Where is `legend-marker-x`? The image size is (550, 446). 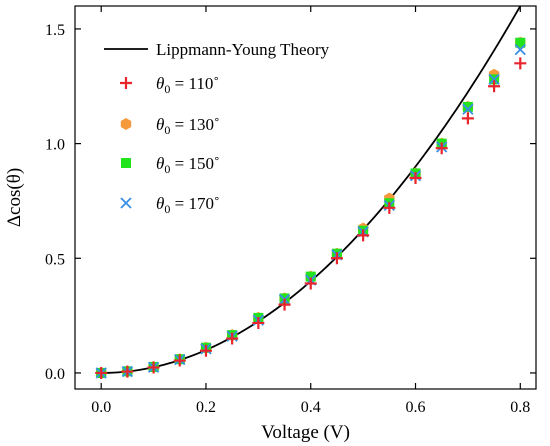
legend-marker-x is located at coordinates (126, 203).